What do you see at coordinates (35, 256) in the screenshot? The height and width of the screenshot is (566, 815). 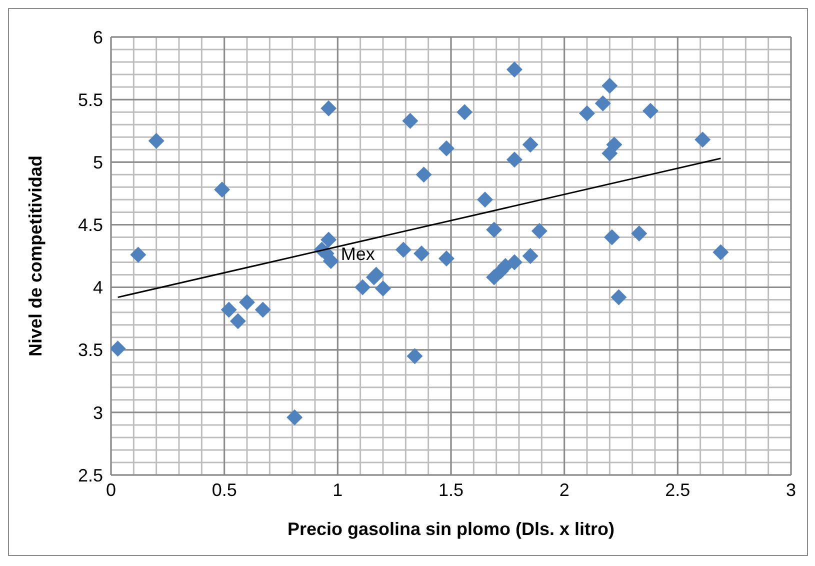 I see `y-axis-title: Nivel de competitividad` at bounding box center [35, 256].